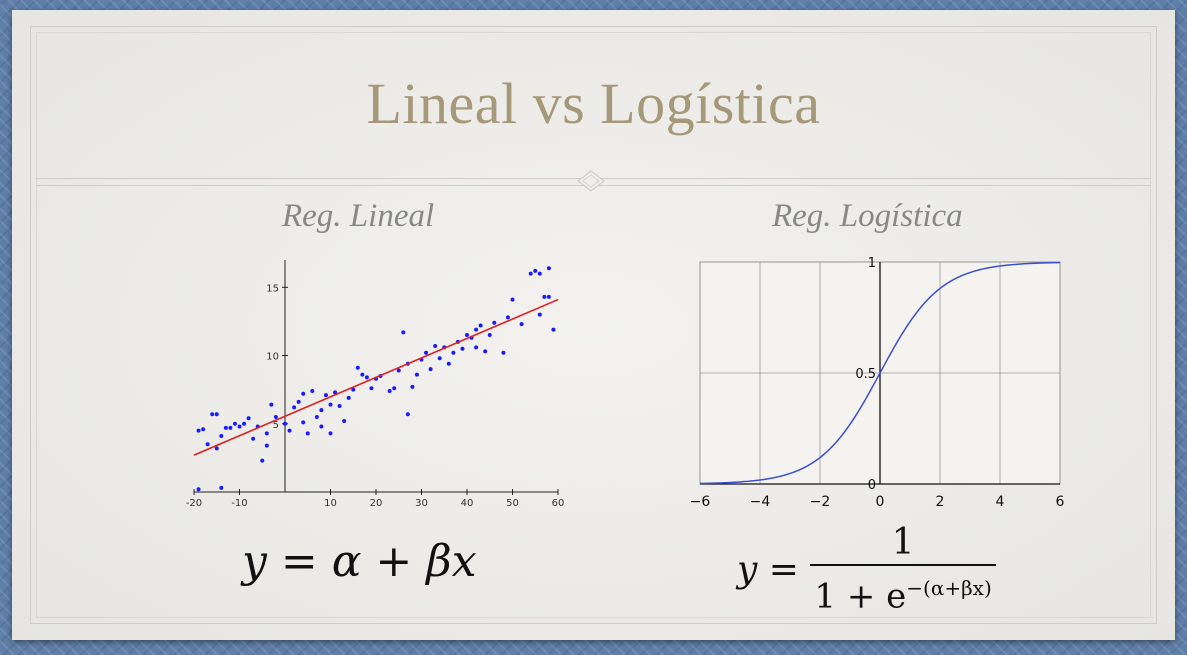  Describe the element at coordinates (404, 561) in the screenshot. I see `formula-rhs: α + βx` at that location.